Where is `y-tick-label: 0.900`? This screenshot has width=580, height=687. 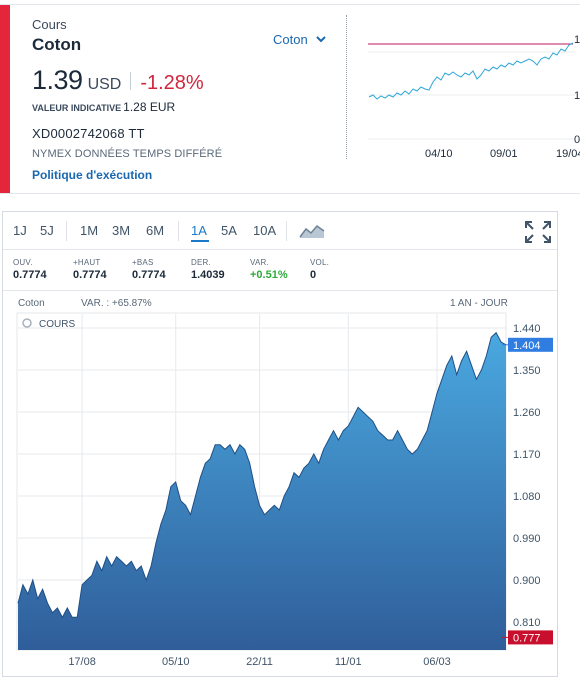 y-tick-label: 0.900 is located at coordinates (527, 581).